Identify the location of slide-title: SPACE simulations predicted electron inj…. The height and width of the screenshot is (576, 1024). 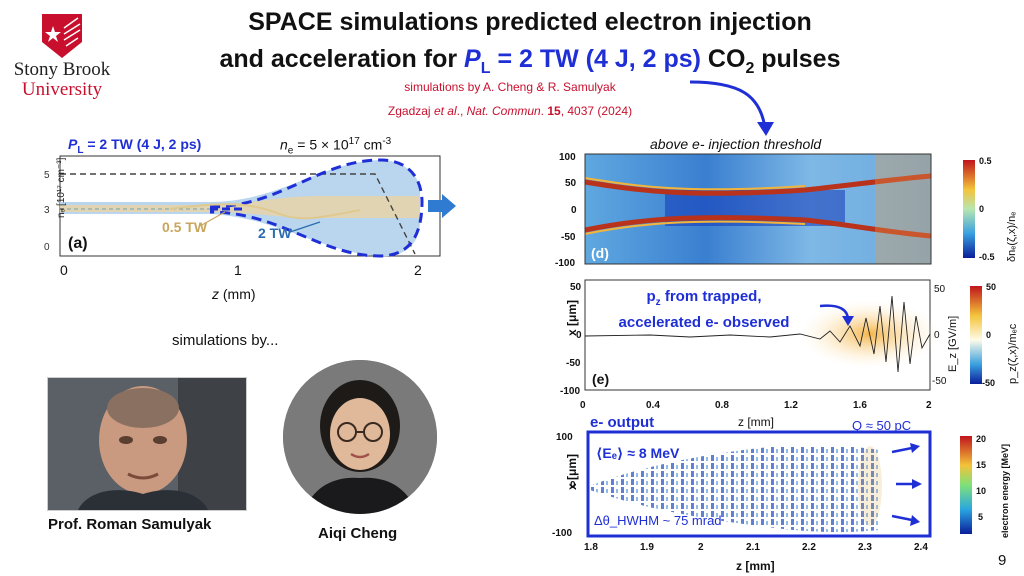
(530, 45).